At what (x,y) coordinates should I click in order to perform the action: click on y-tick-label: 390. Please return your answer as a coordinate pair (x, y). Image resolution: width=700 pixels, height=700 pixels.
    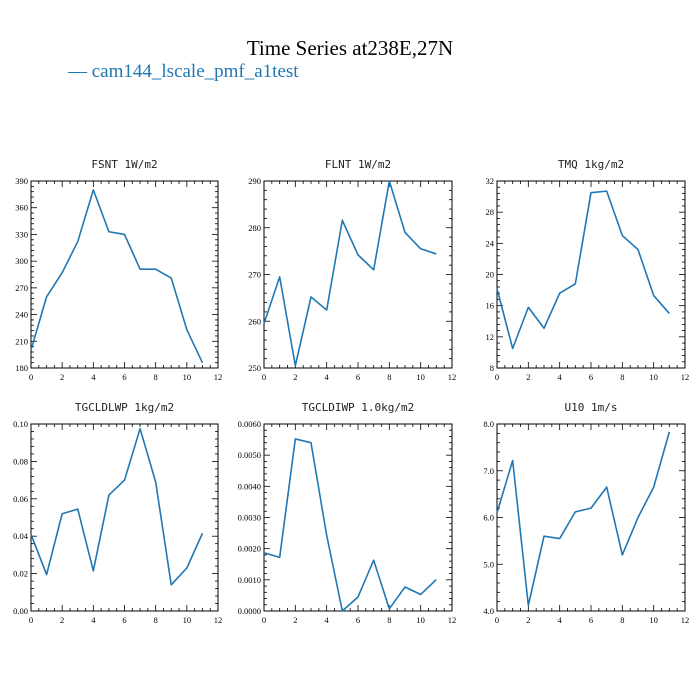
    Looking at the image, I should click on (21, 181).